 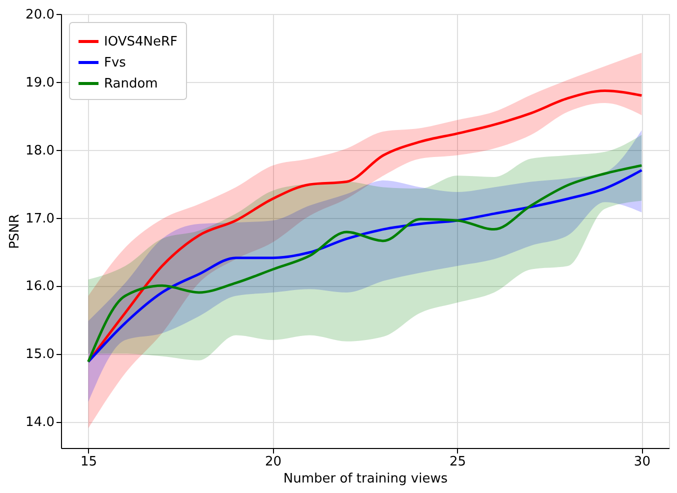 What do you see at coordinates (40, 422) in the screenshot?
I see `y-tick-label: 14.0` at bounding box center [40, 422].